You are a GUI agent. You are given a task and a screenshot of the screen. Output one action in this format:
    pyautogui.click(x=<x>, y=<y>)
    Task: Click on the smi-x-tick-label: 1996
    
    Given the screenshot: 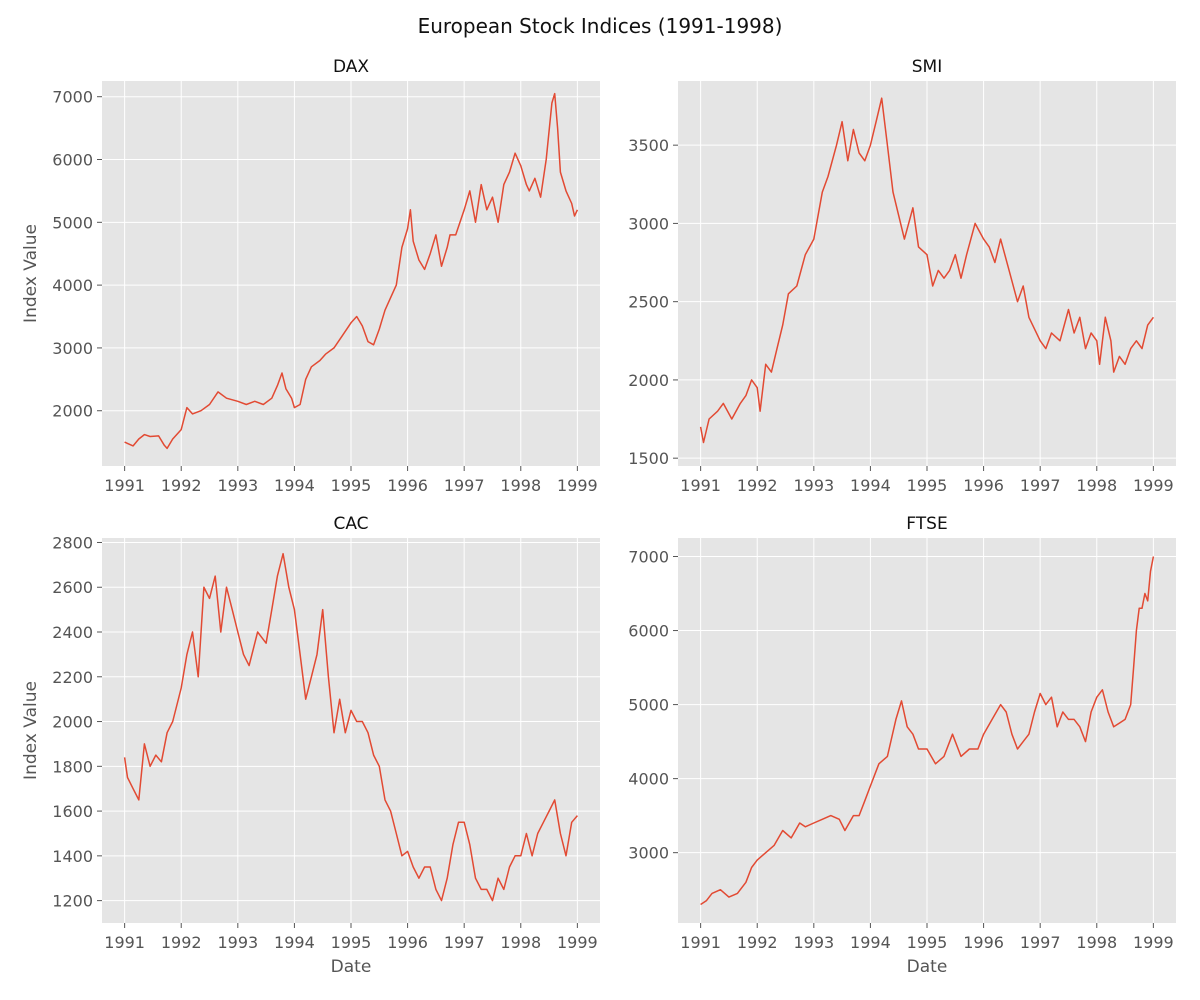 What is the action you would take?
    pyautogui.click(x=983, y=485)
    